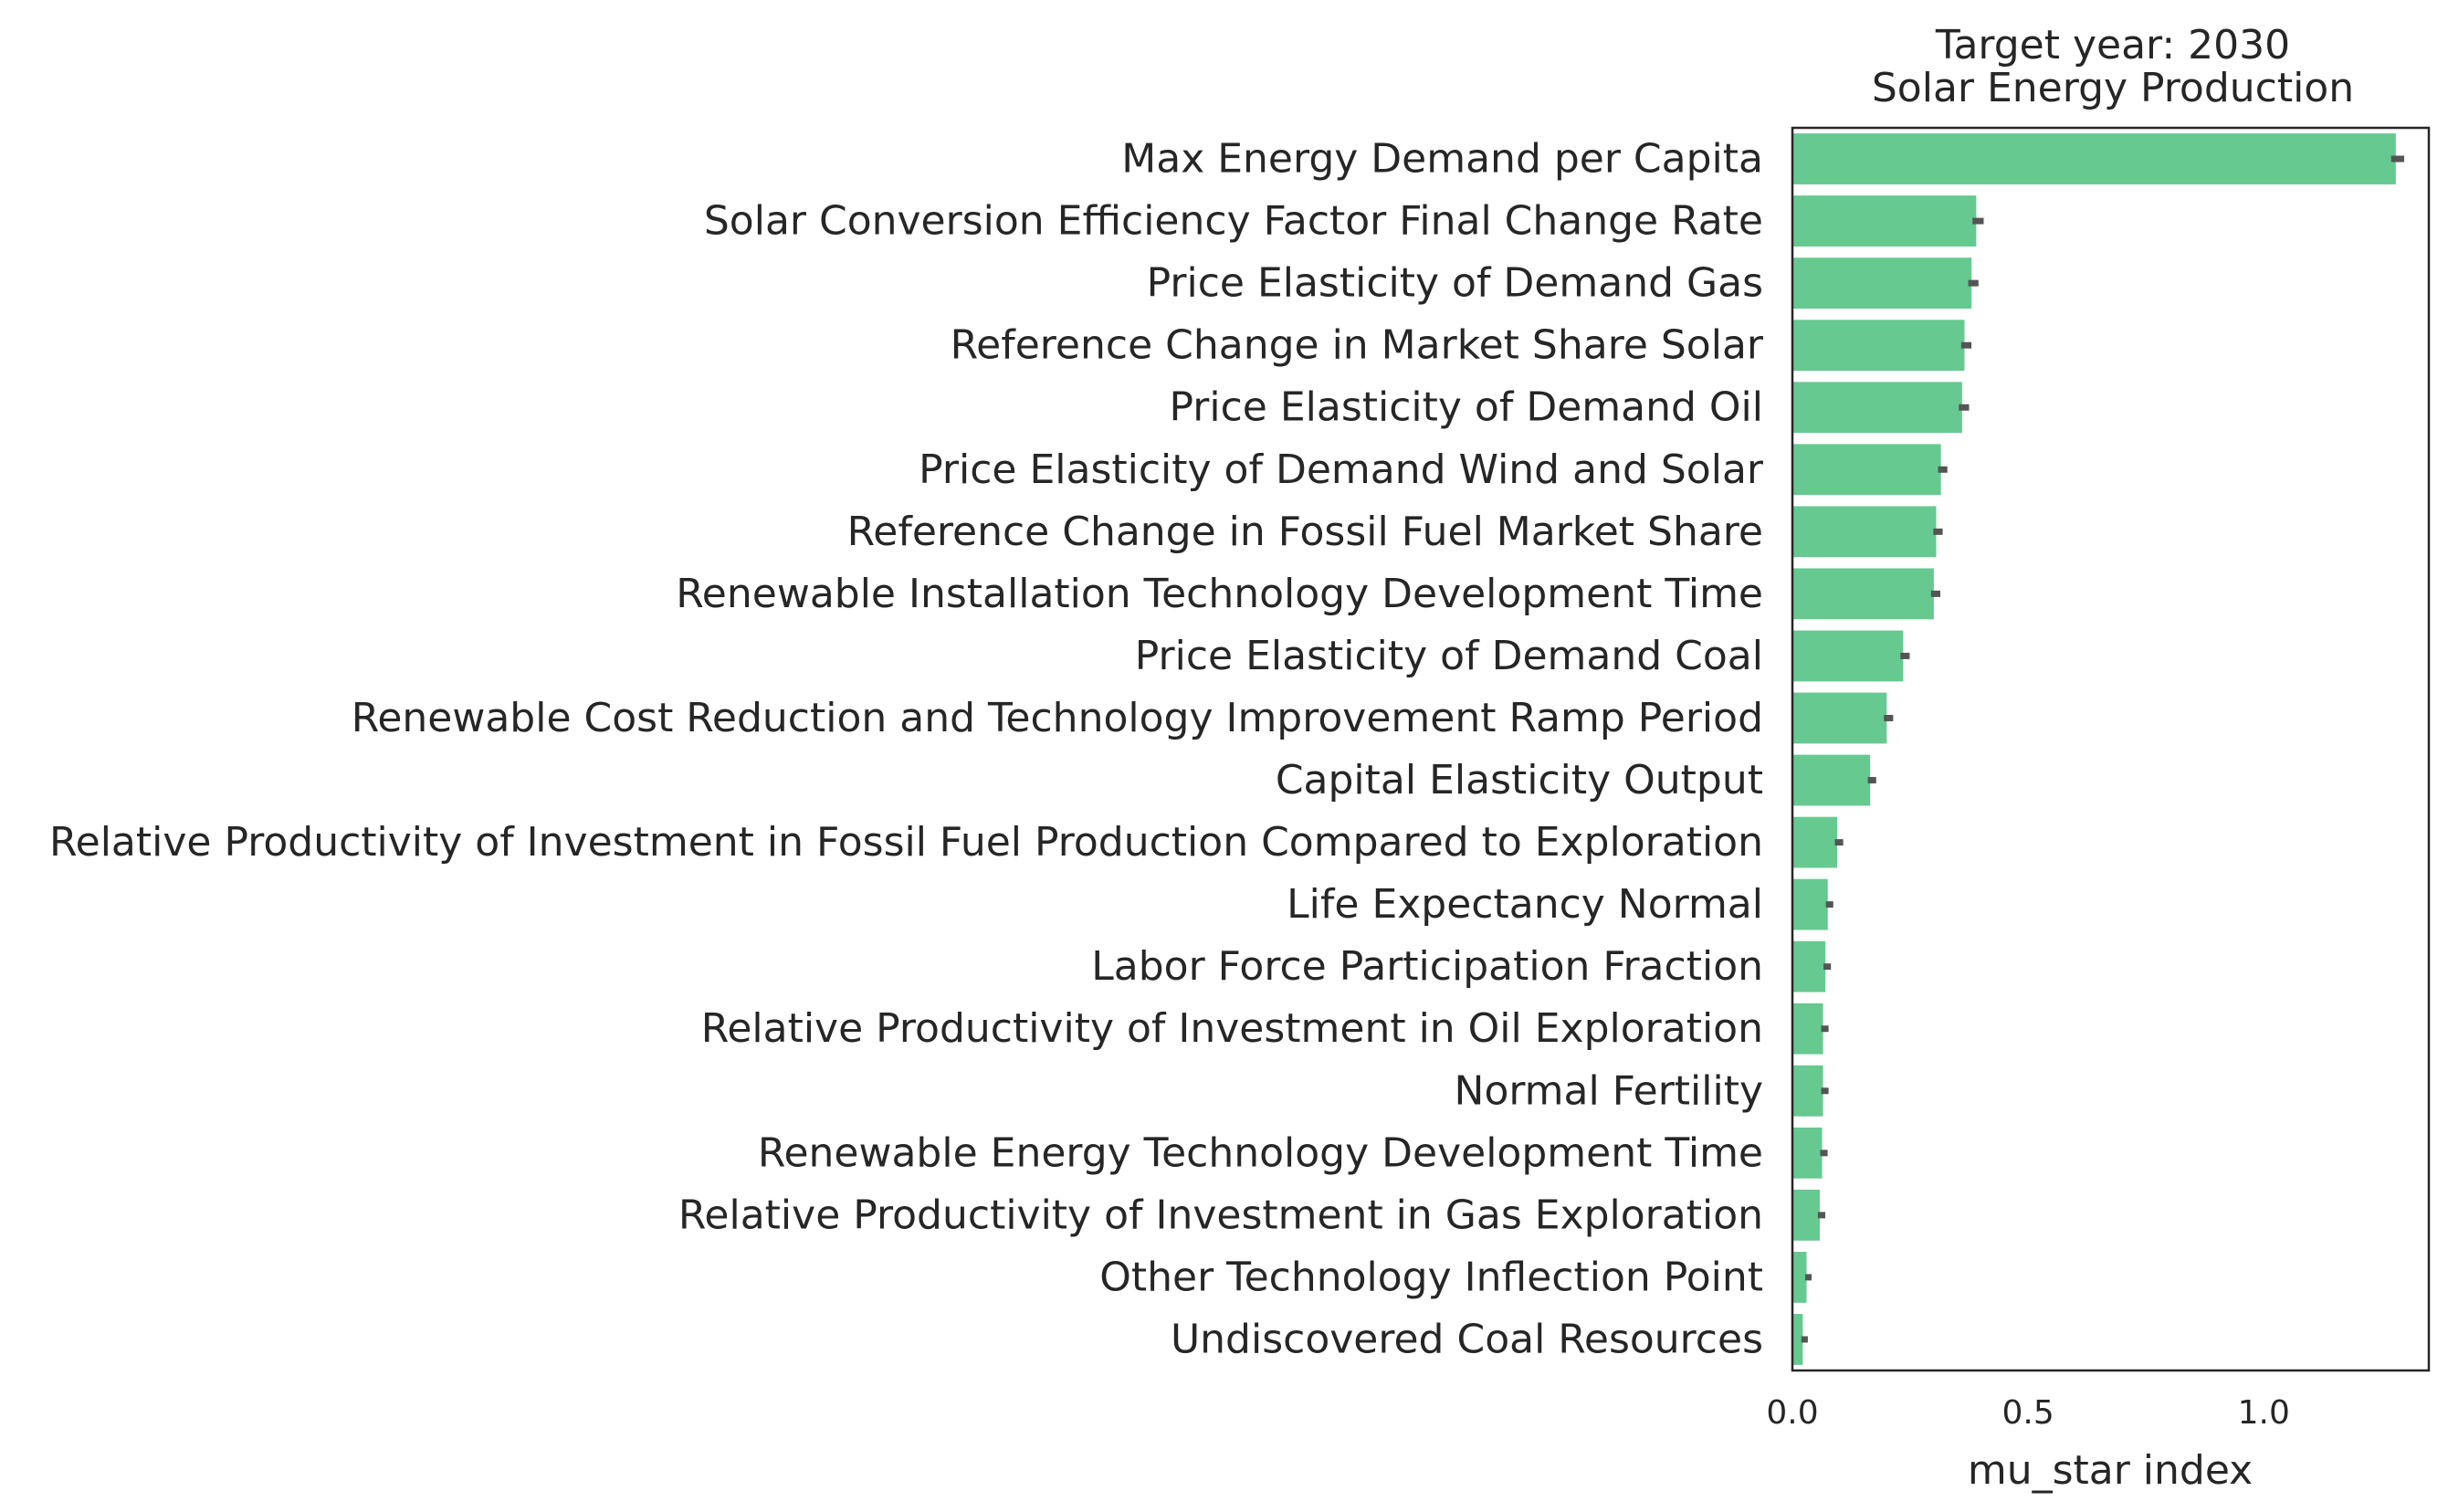  Describe the element at coordinates (1467, 1339) in the screenshot. I see `category-label: Undiscovered Coal Resources` at that location.